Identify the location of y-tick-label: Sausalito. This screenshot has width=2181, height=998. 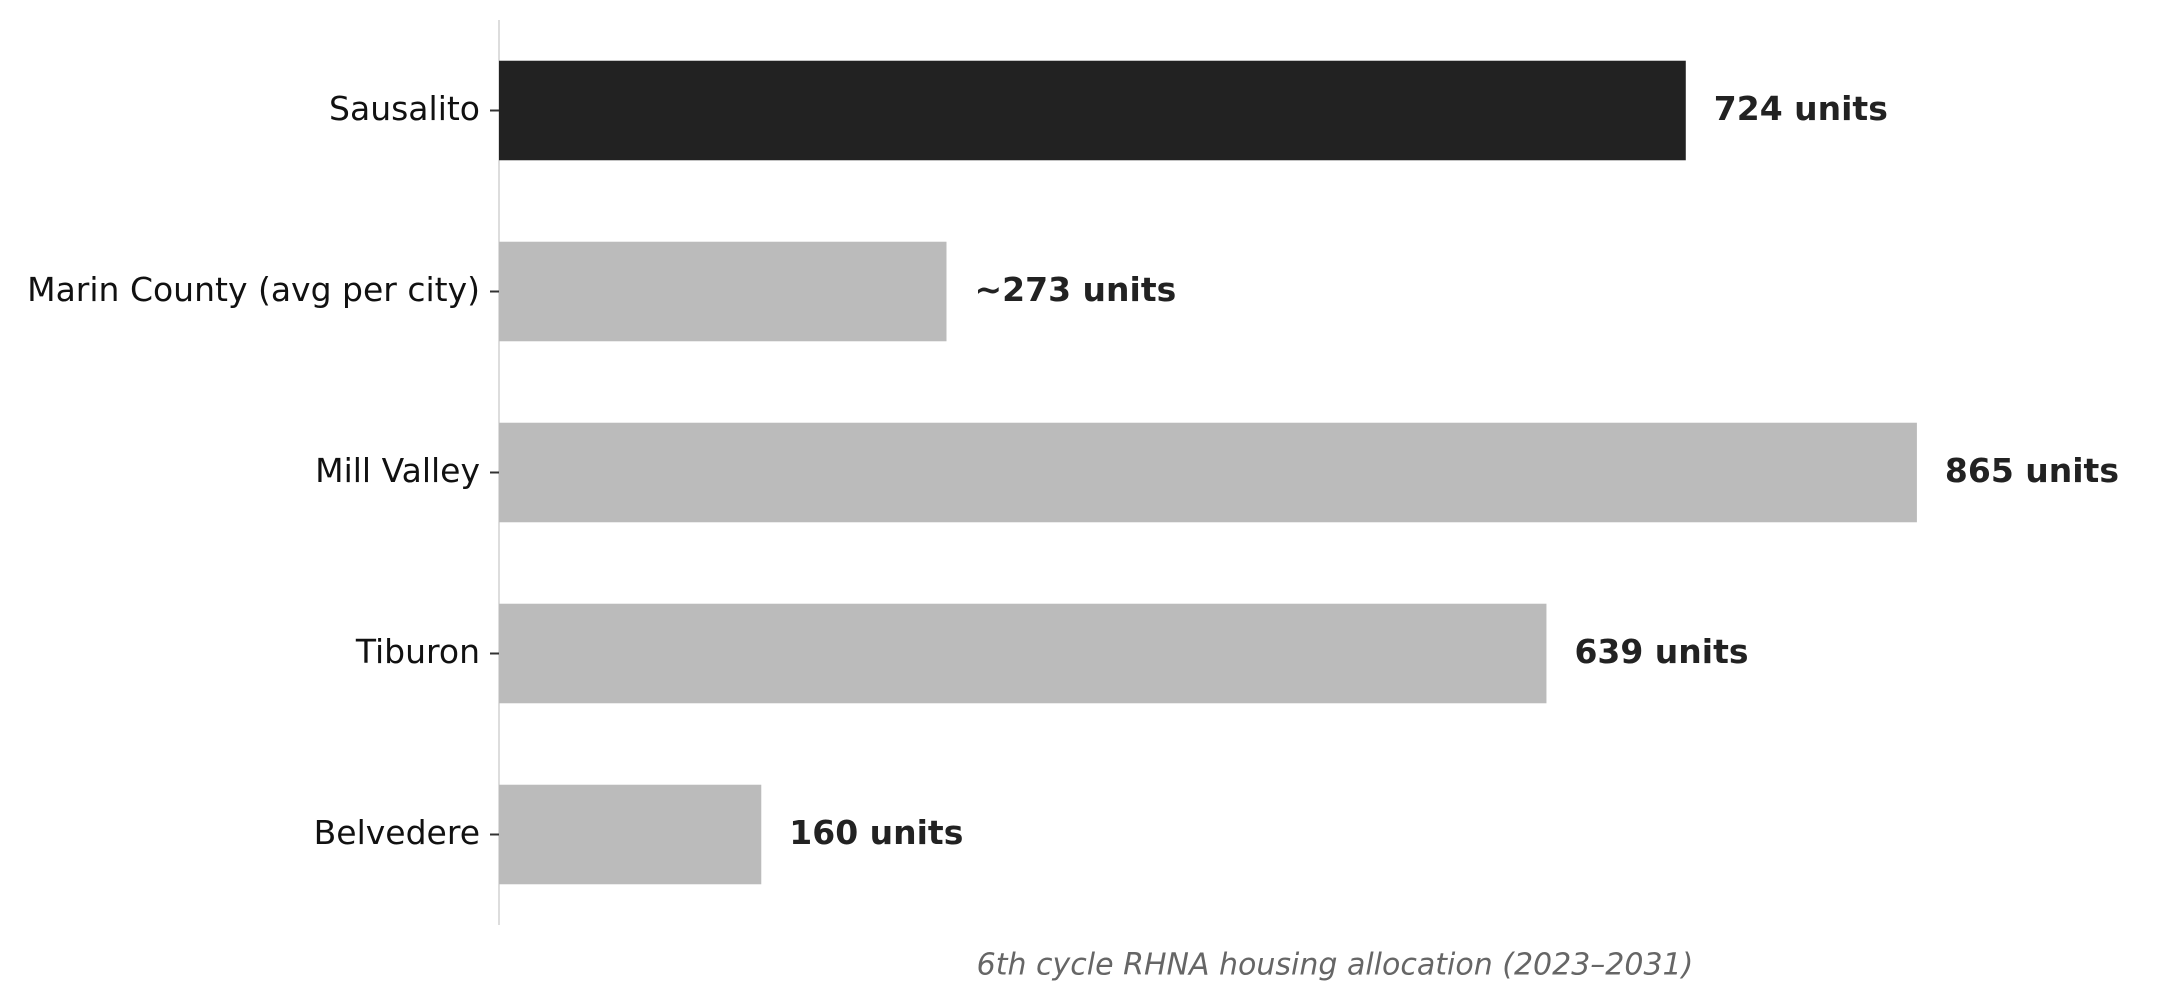
(404, 108).